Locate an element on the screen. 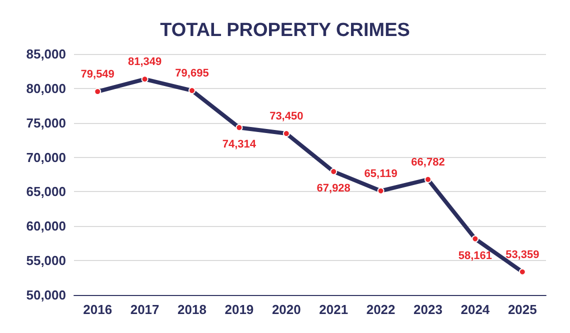 This screenshot has width=570, height=333. chart-title: TOTAL PROPERTY CRIMES is located at coordinates (285, 30).